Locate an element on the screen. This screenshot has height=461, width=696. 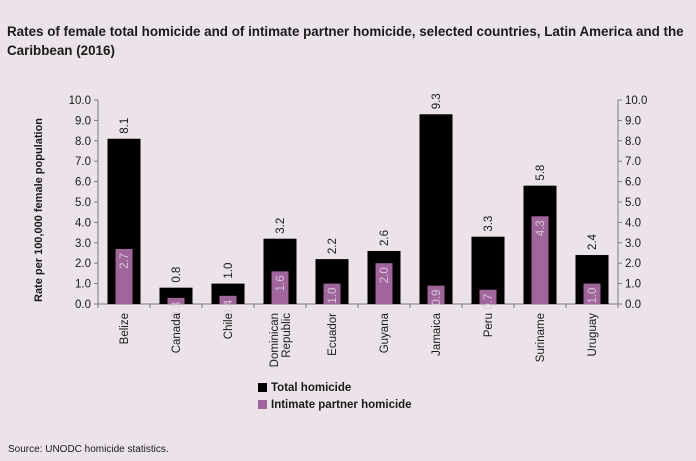
value-label-total: 8.1 is located at coordinates (125, 126).